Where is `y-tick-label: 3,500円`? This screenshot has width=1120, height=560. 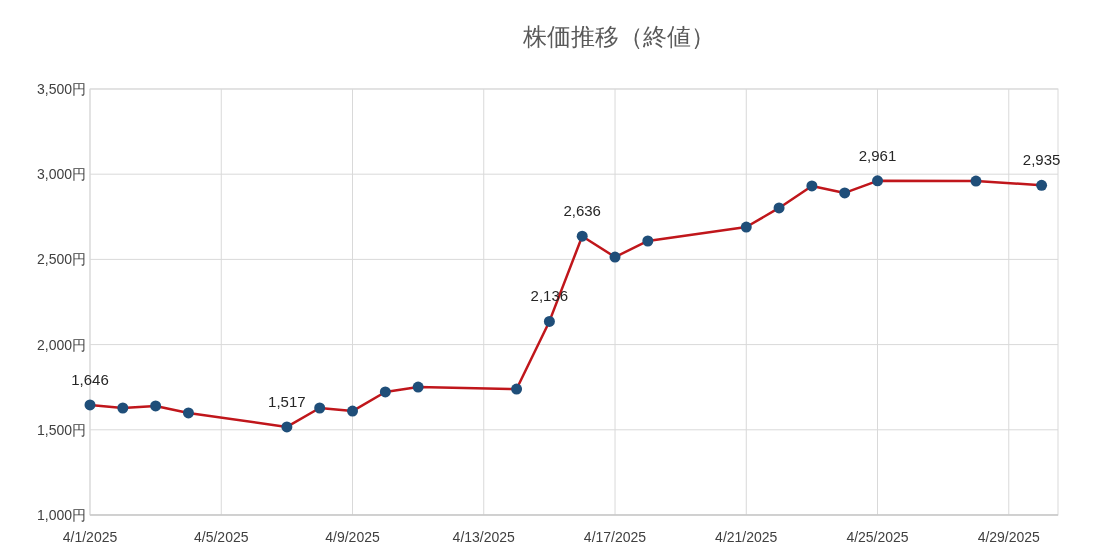
y-tick-label: 3,500円 is located at coordinates (61, 89).